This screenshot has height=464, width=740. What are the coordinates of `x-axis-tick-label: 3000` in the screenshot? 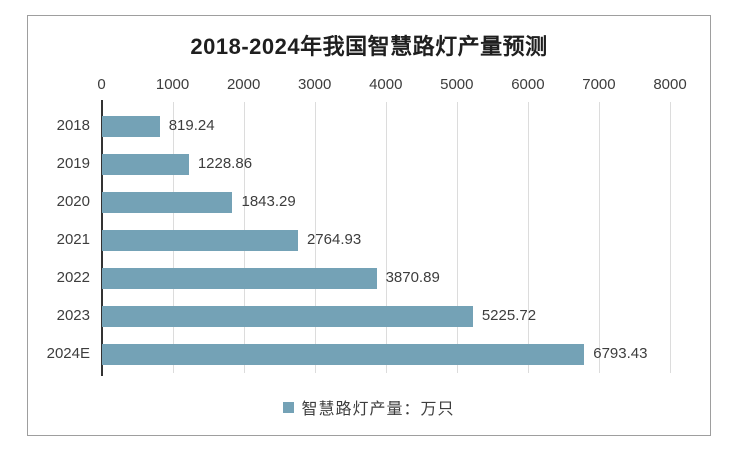 It's located at (315, 84).